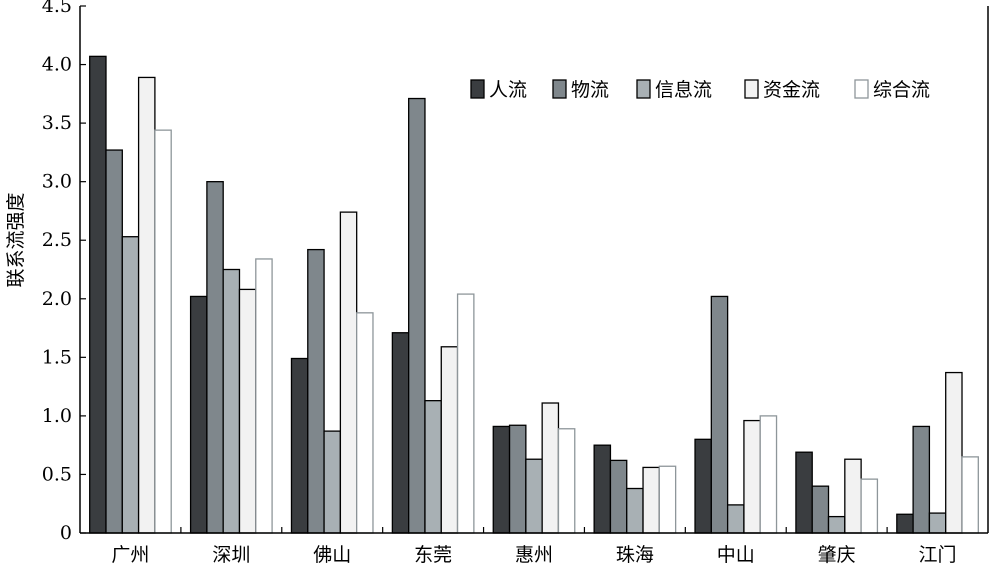 The height and width of the screenshot is (574, 1000). Describe the element at coordinates (736, 555) in the screenshot. I see `x-category-label: 中山` at that location.